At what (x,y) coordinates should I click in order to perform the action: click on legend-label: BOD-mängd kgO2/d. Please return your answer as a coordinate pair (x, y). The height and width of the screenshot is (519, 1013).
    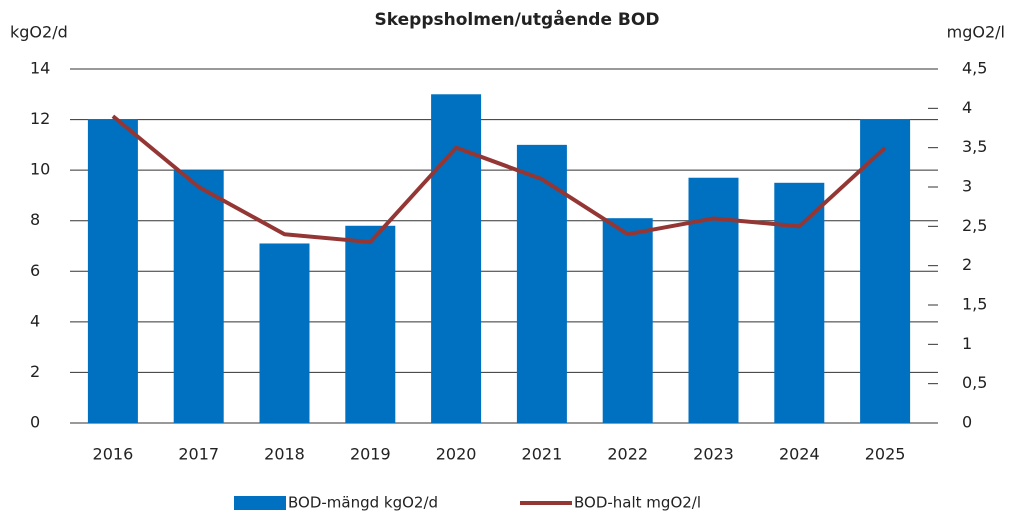
    Looking at the image, I should click on (363, 503).